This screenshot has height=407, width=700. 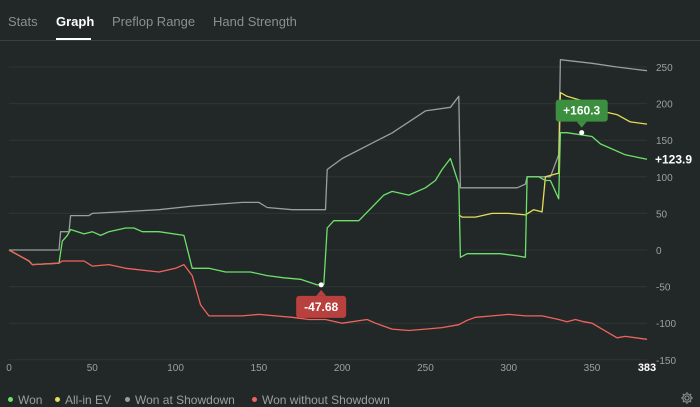 What do you see at coordinates (93, 368) in the screenshot?
I see `x-tick-label: 50` at bounding box center [93, 368].